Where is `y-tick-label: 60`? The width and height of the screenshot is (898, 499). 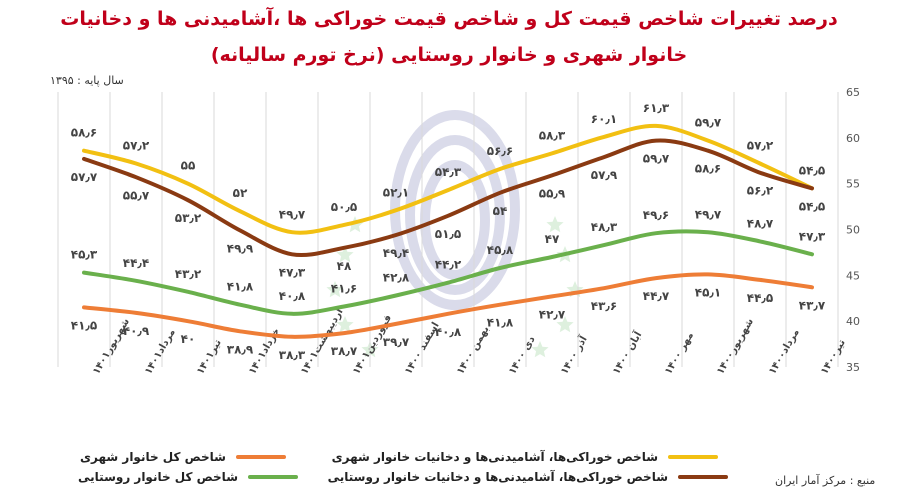 y-tick-label: 60 is located at coordinates (853, 138).